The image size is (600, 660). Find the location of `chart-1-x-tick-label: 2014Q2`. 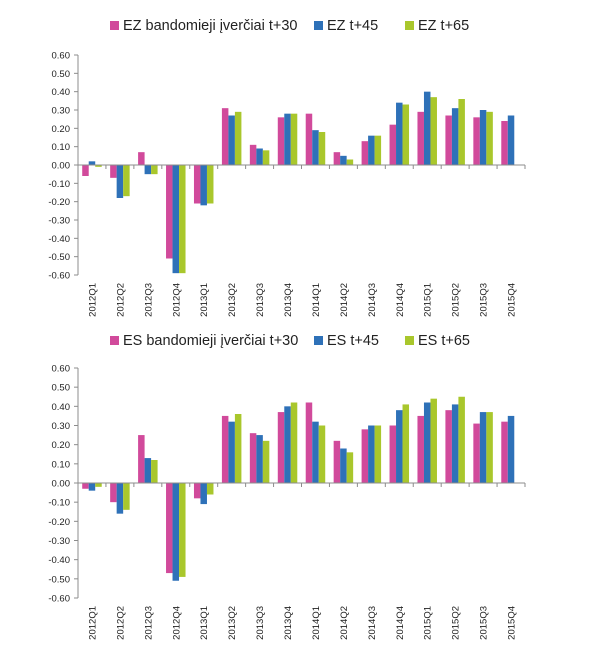

chart-1-x-tick-label: 2014Q2 is located at coordinates (344, 300).